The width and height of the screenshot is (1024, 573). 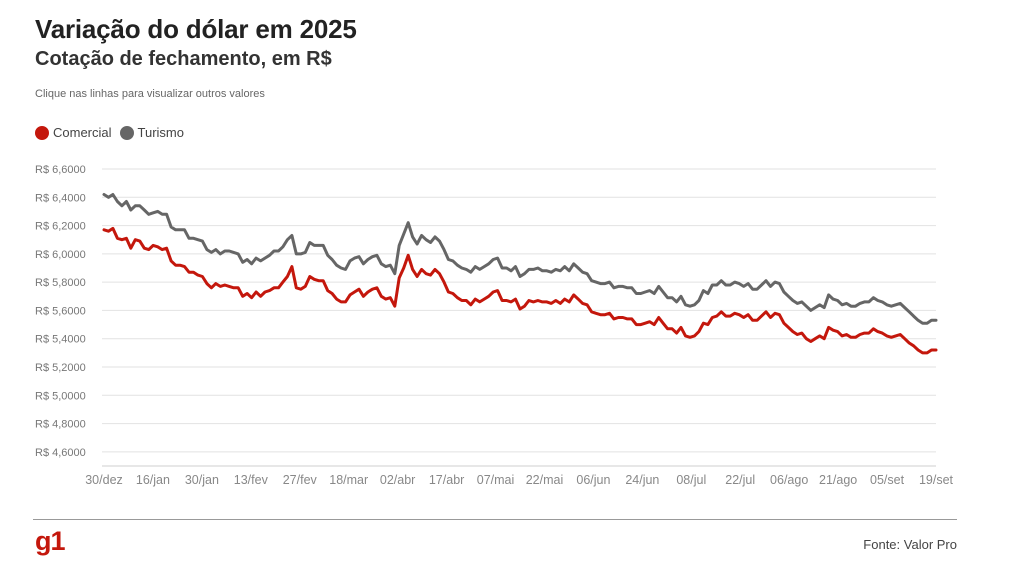 I want to click on g1-logo: g1, so click(x=50, y=541).